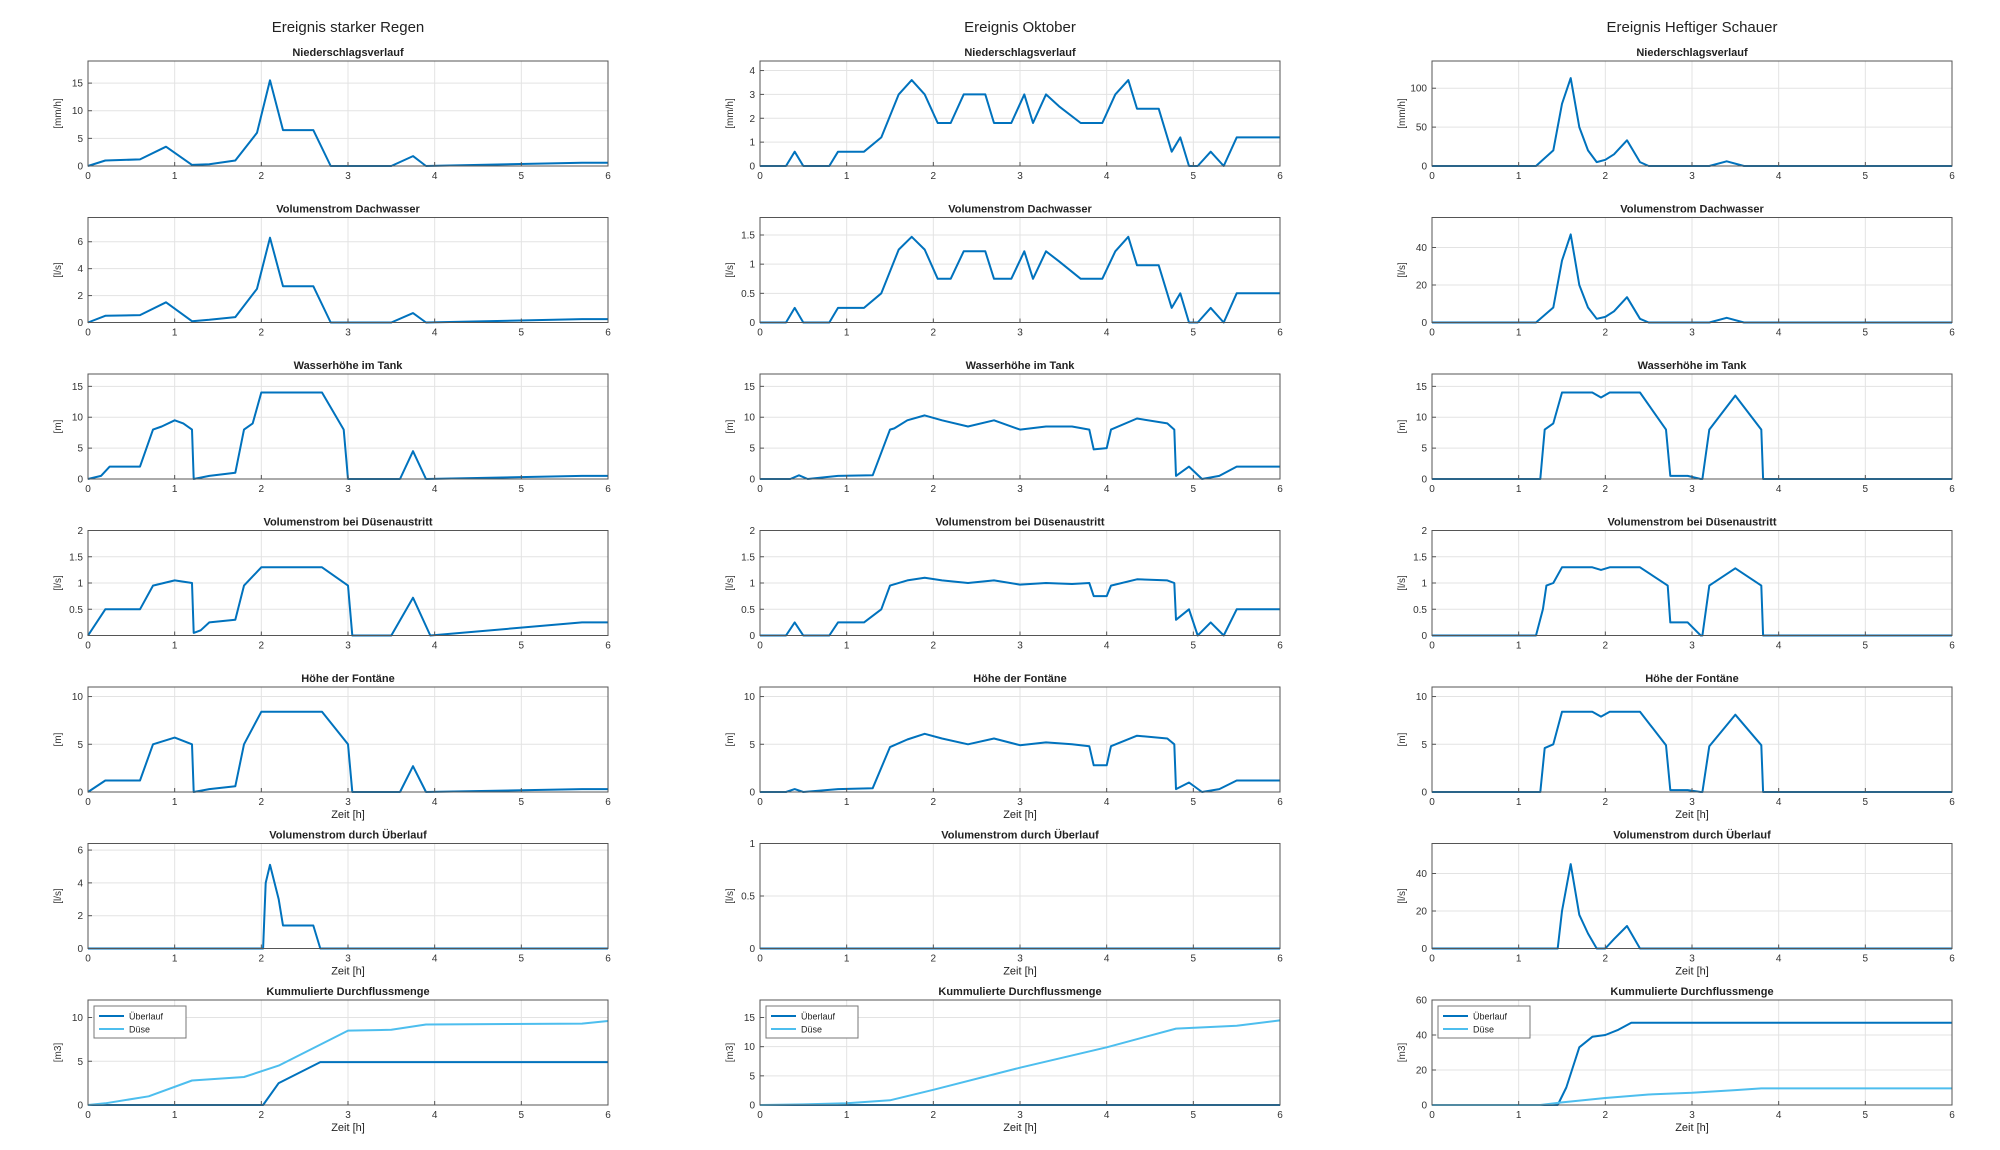 This screenshot has height=1150, width=2000. What do you see at coordinates (58, 1053) in the screenshot?
I see `y-axis-label: [m3]` at bounding box center [58, 1053].